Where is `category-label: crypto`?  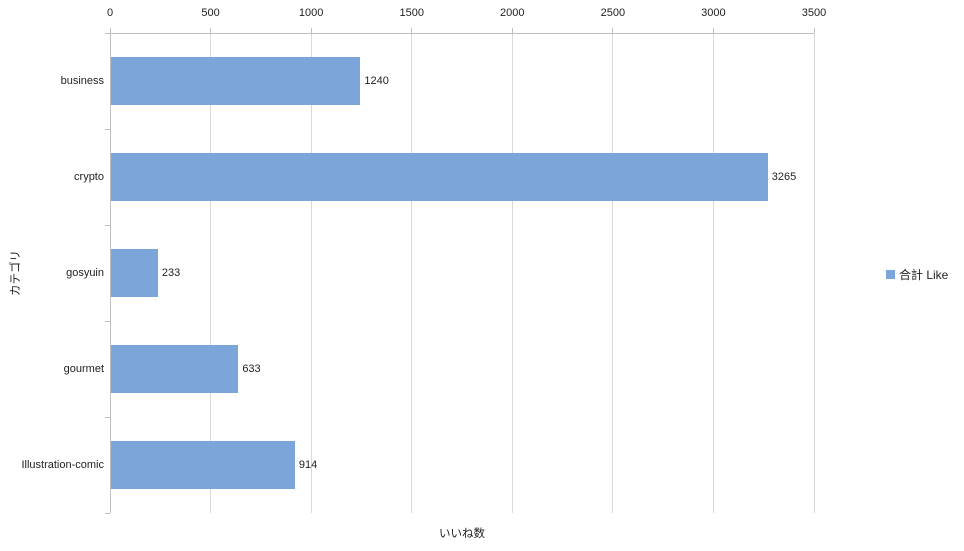
category-label: crypto is located at coordinates (89, 177).